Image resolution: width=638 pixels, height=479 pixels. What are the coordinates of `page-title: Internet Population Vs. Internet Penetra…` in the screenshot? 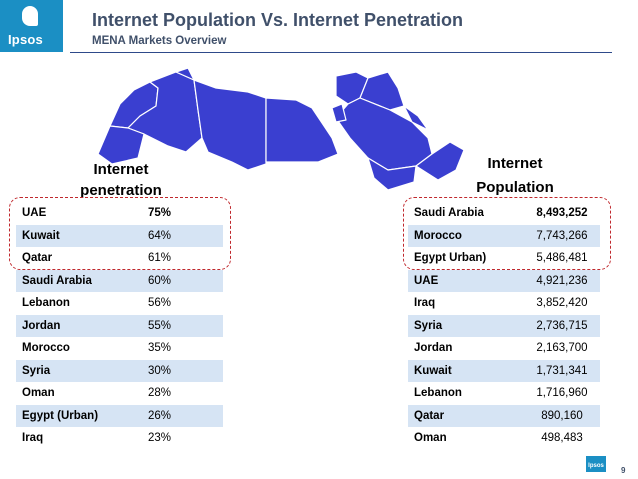 It's located at (278, 20).